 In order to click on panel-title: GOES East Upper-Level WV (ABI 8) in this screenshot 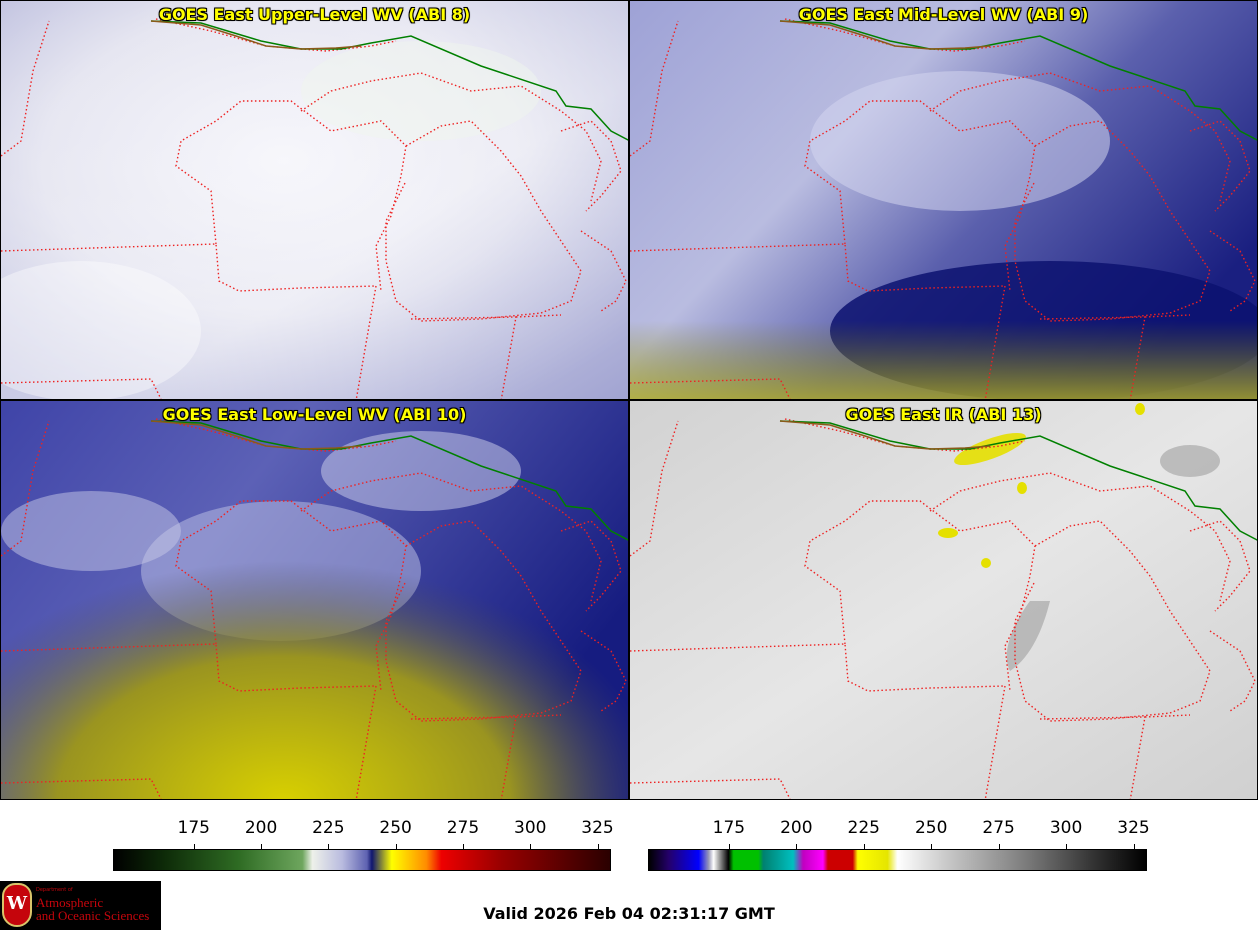, I will do `click(314, 14)`.